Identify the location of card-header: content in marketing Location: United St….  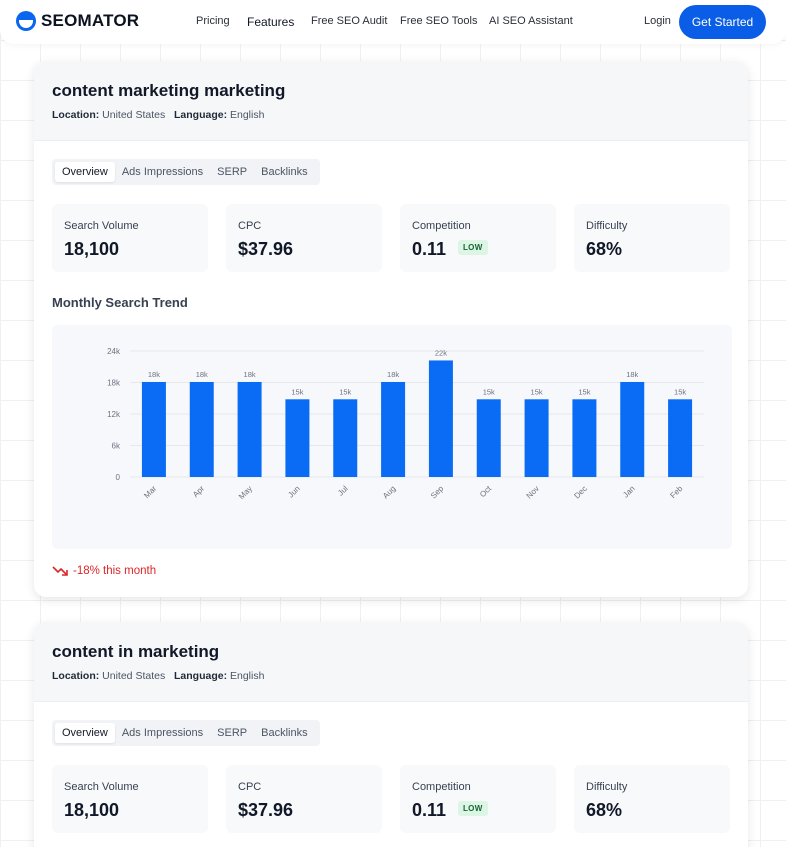
(391, 662).